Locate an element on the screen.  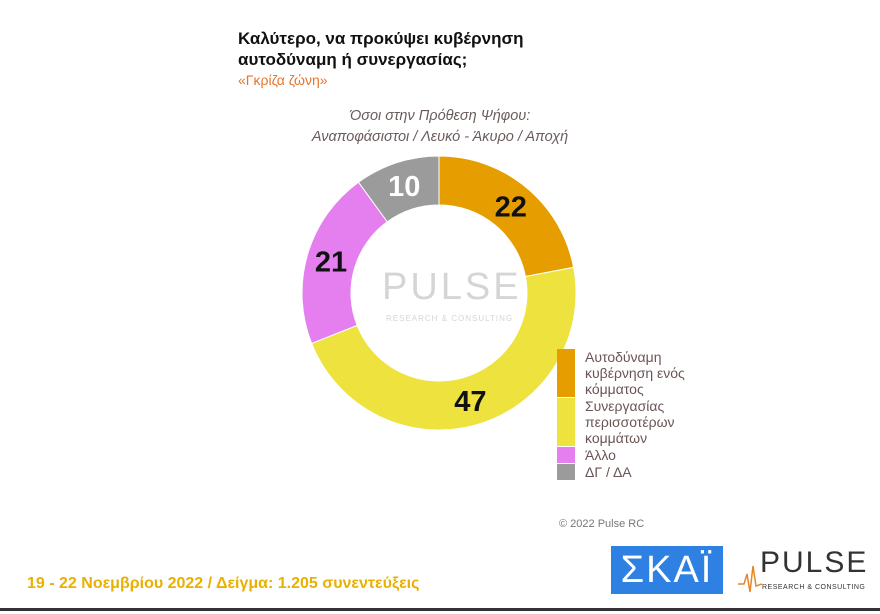
pulse-logo: PULSE RESEARCH & CONSULTING is located at coordinates (802, 571).